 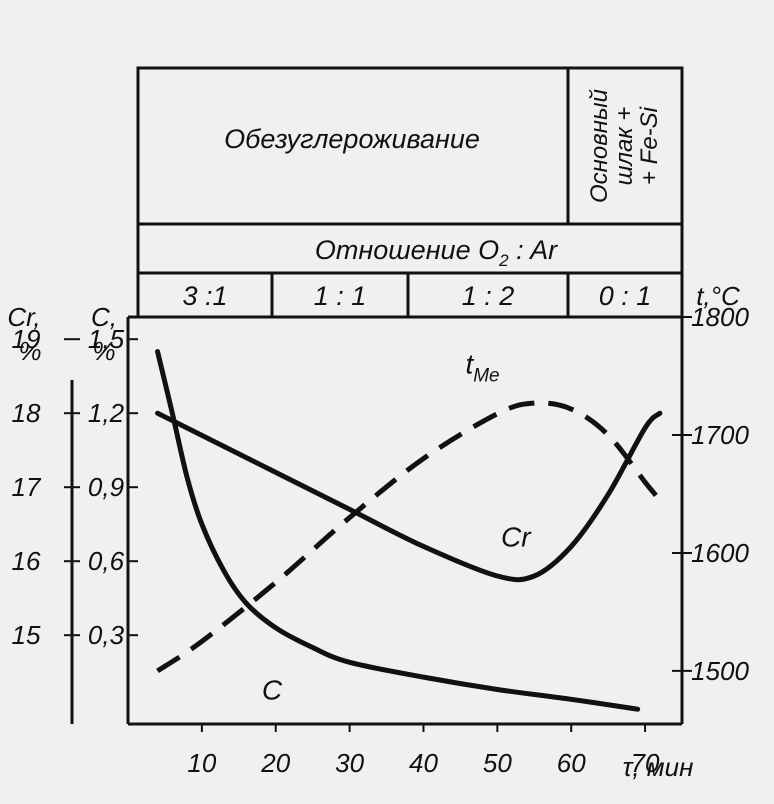 I want to click on series-label-cr: Cr, so click(x=516, y=536).